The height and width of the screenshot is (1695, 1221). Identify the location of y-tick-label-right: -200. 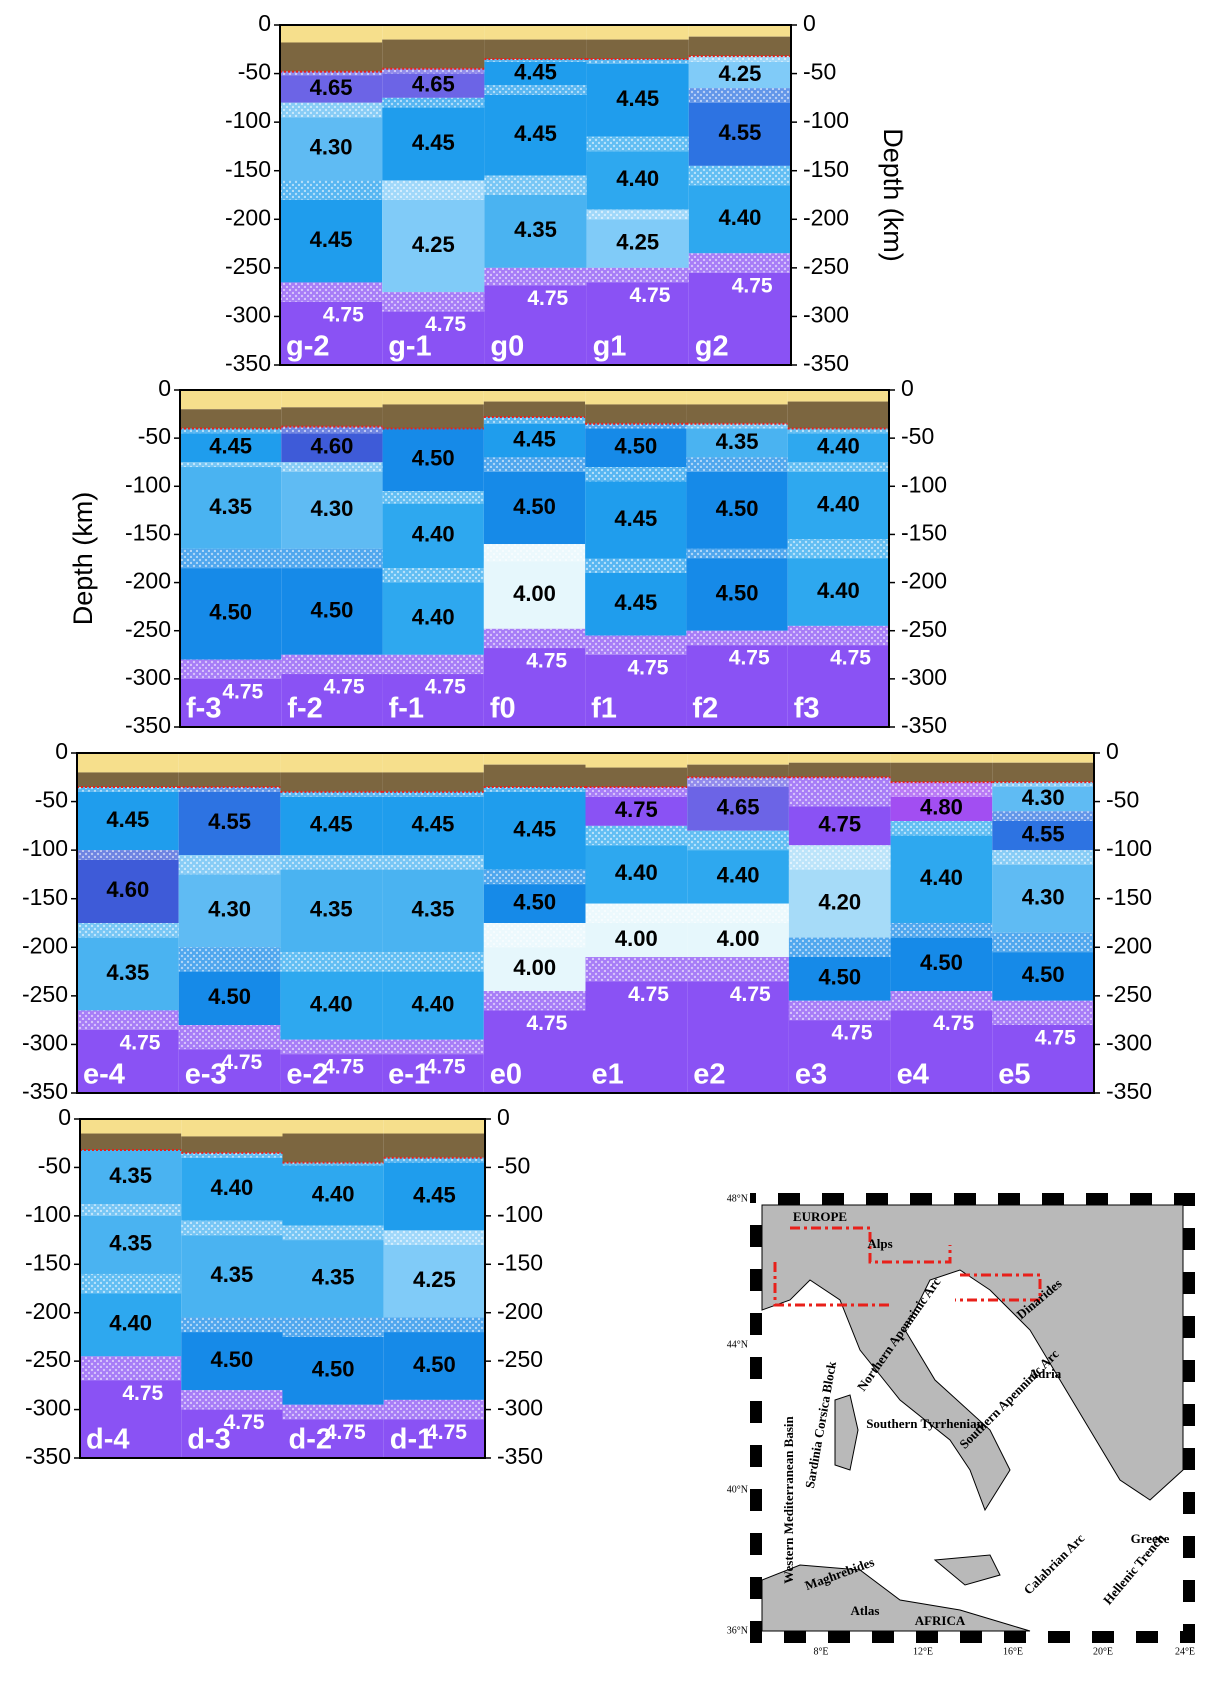
(924, 581).